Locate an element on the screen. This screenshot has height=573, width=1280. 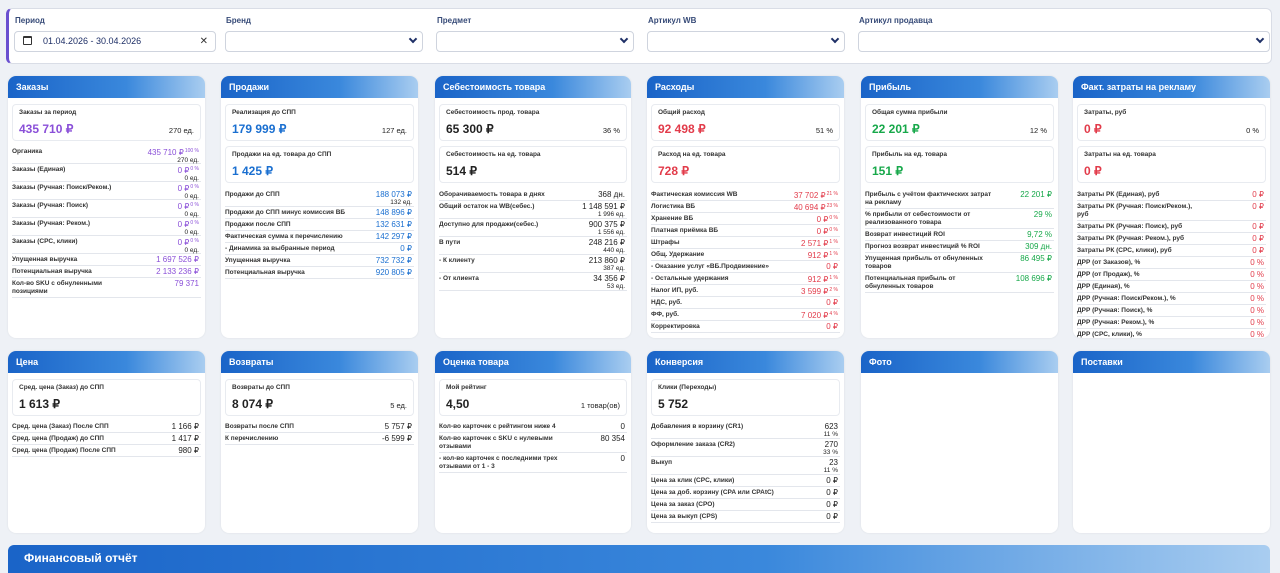
wb-article-select is located at coordinates (746, 41).